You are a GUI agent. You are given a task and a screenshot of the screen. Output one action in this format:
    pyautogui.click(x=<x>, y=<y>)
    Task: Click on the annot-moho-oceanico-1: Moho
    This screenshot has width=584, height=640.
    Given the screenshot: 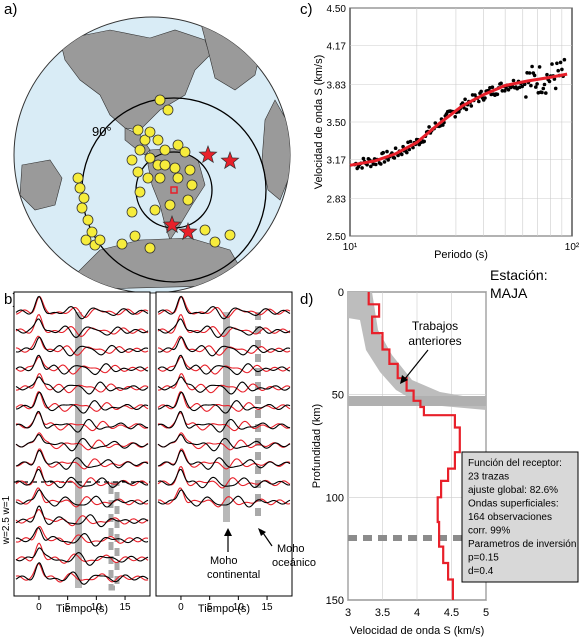 What is the action you would take?
    pyautogui.click(x=291, y=549)
    